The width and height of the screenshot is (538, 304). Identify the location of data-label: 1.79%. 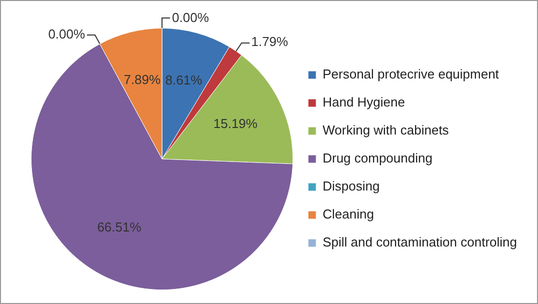
(270, 42).